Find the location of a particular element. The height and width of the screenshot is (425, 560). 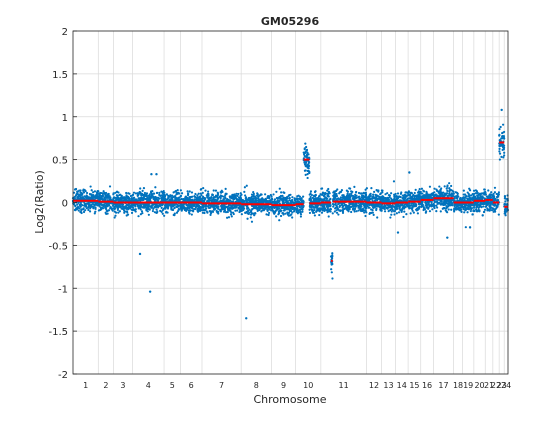

y-tick-label: -1.5 is located at coordinates (58, 332).